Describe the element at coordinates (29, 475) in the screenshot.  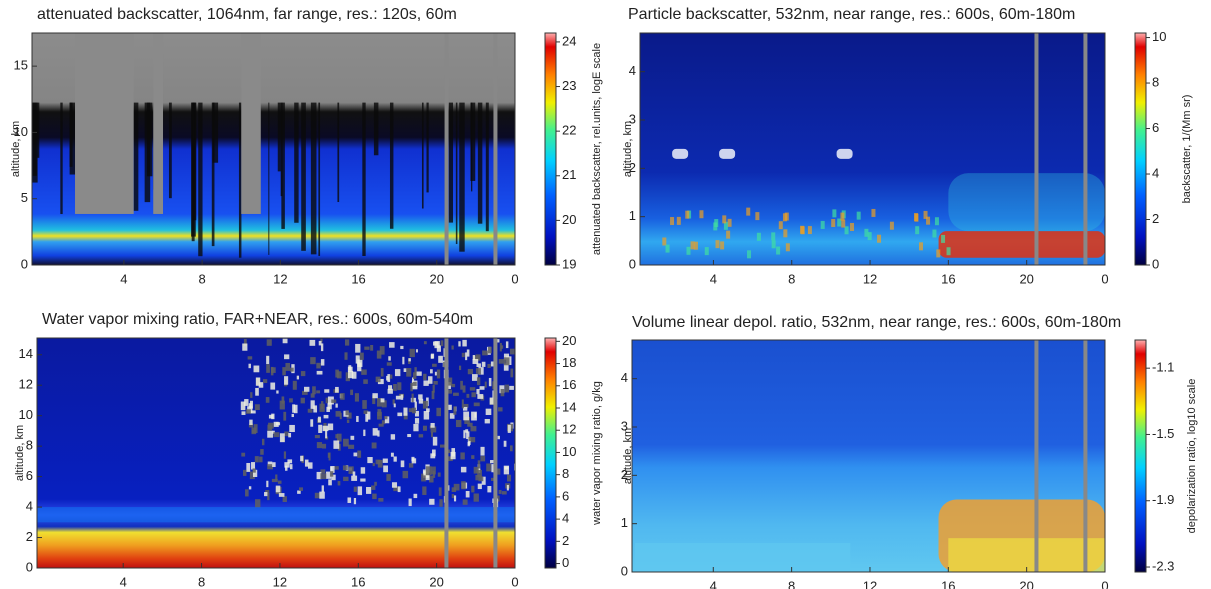
I see `y-tick-label: 6` at that location.